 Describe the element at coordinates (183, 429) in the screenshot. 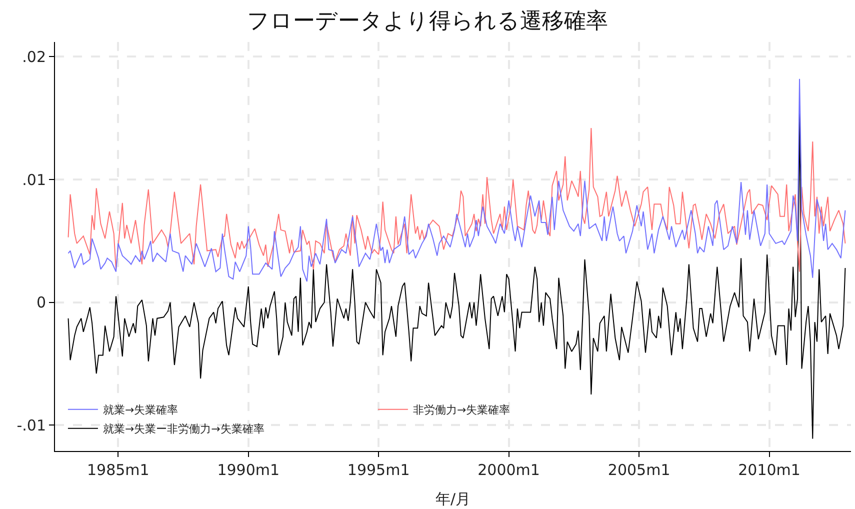

I see `legend-label: 就業→失業ー非労働力→失業確率` at that location.